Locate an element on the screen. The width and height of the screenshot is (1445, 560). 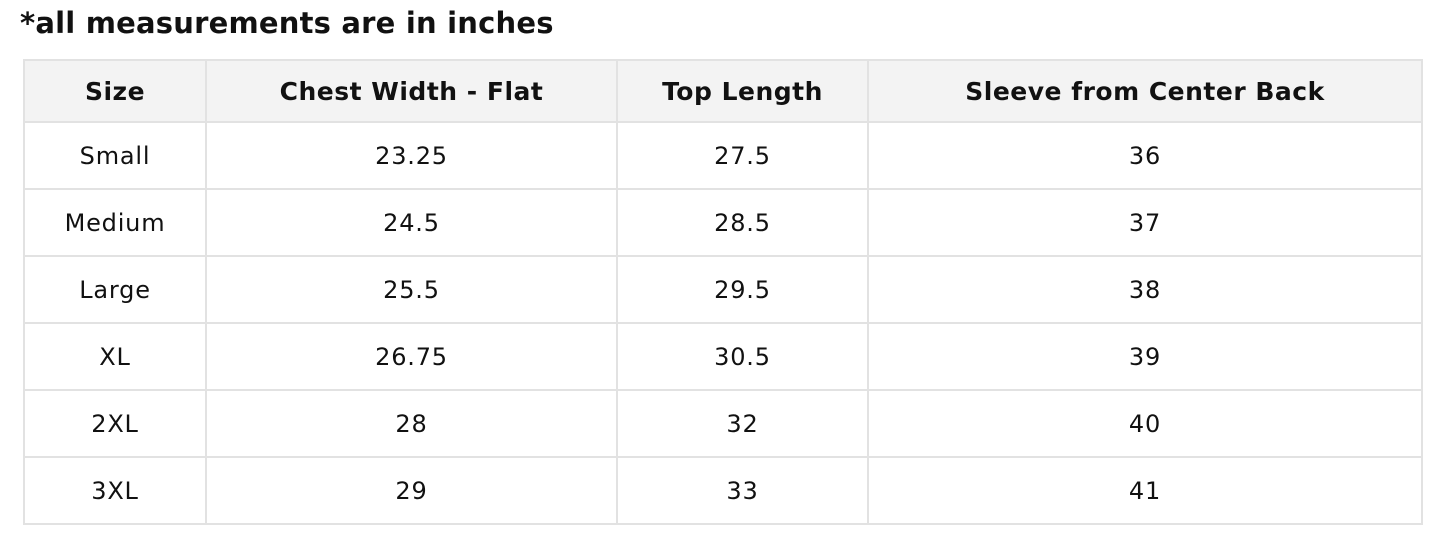
cell-size: 3XL is located at coordinates (115, 490).